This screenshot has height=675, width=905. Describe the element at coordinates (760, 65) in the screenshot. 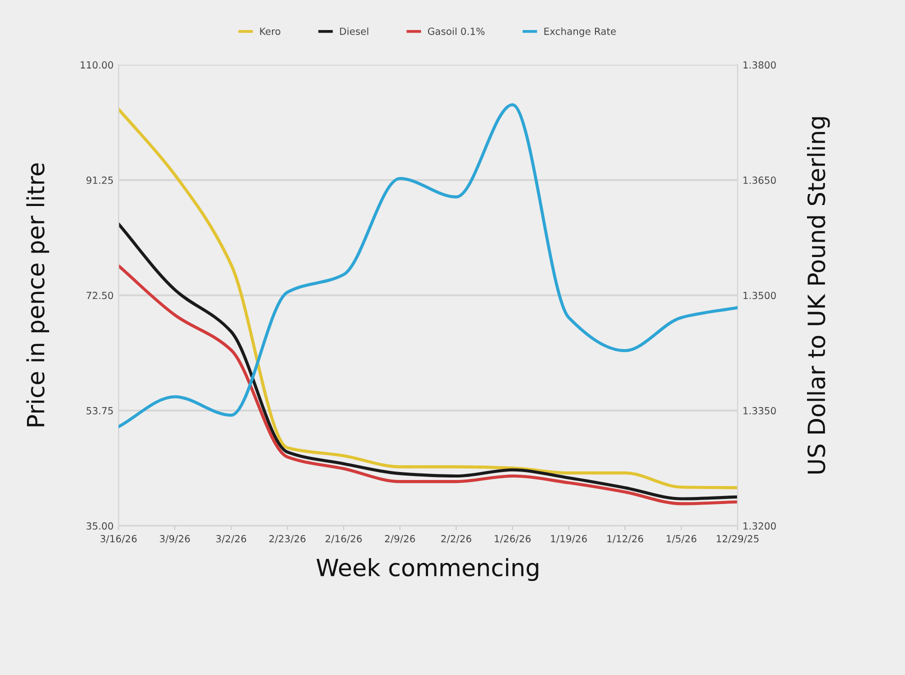

I see `y2-tick-label: 1.3800` at that location.